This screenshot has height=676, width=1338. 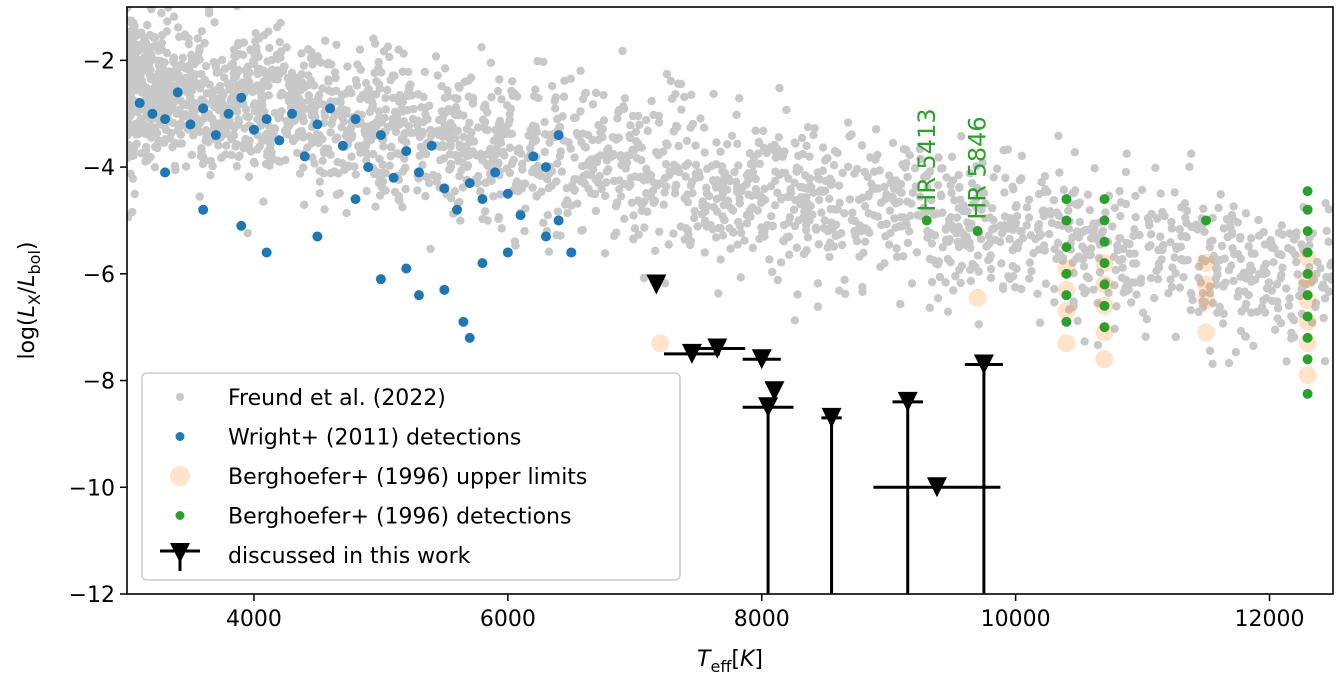 I want to click on legend-item: Wright+ (2011) detections, so click(x=348, y=438).